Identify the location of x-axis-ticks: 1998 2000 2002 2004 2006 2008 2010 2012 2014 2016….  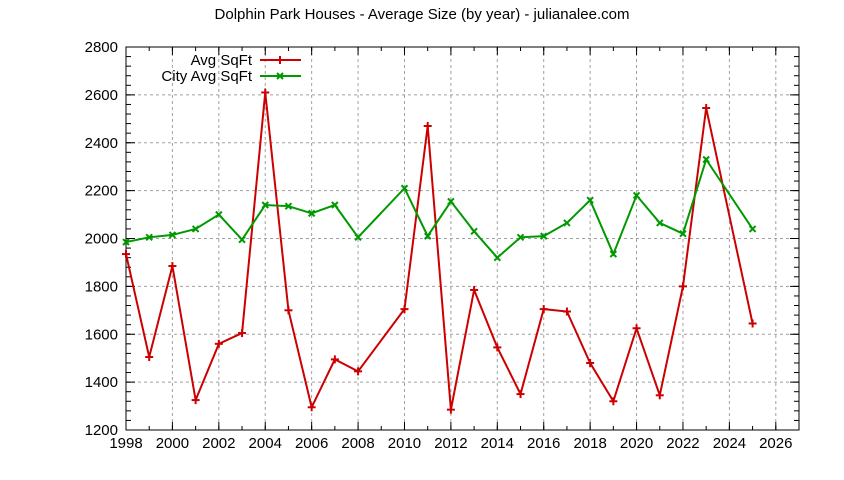
(450, 443).